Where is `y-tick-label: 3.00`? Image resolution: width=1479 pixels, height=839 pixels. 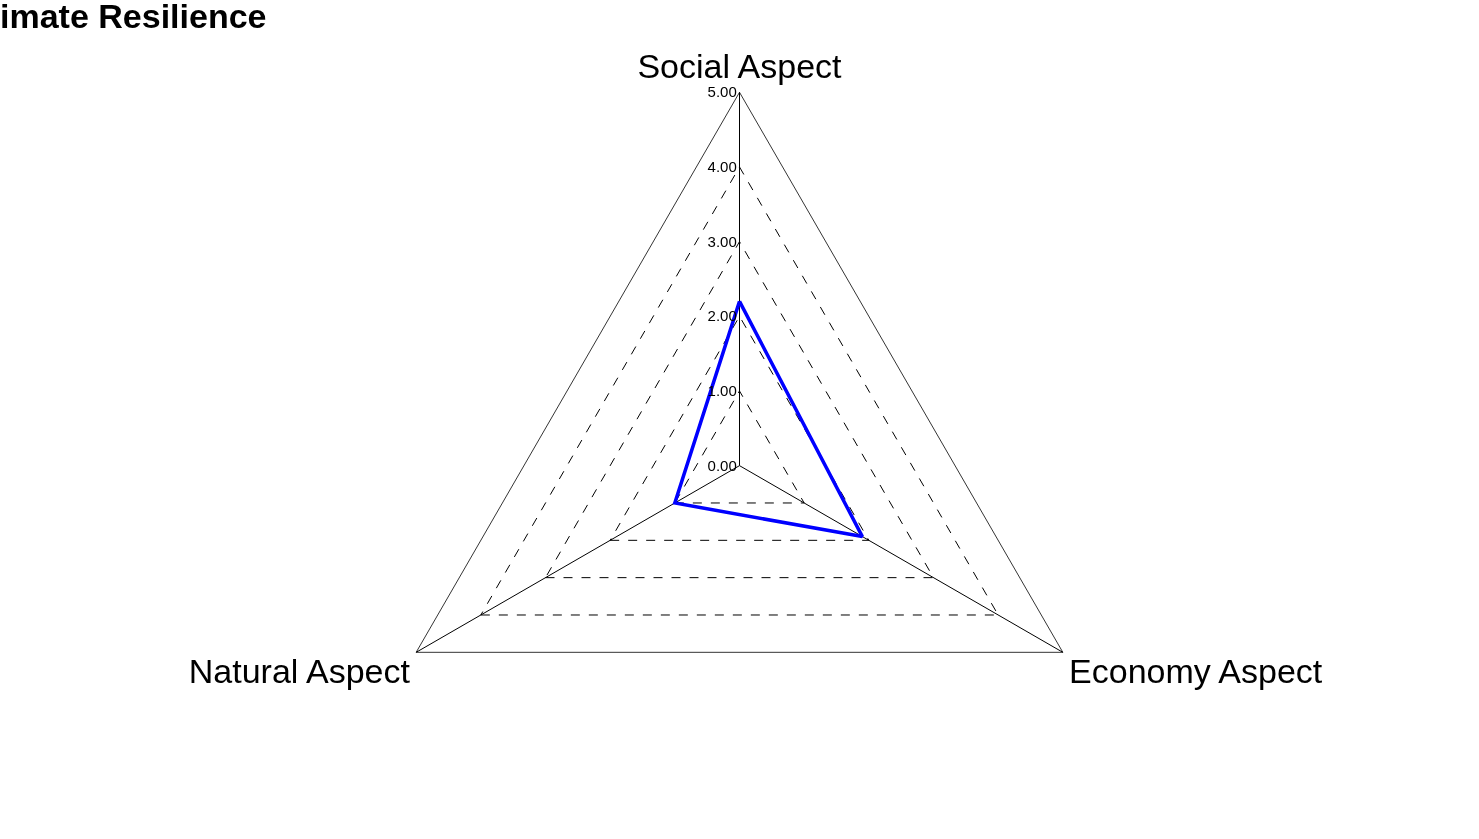 y-tick-label: 3.00 is located at coordinates (722, 241).